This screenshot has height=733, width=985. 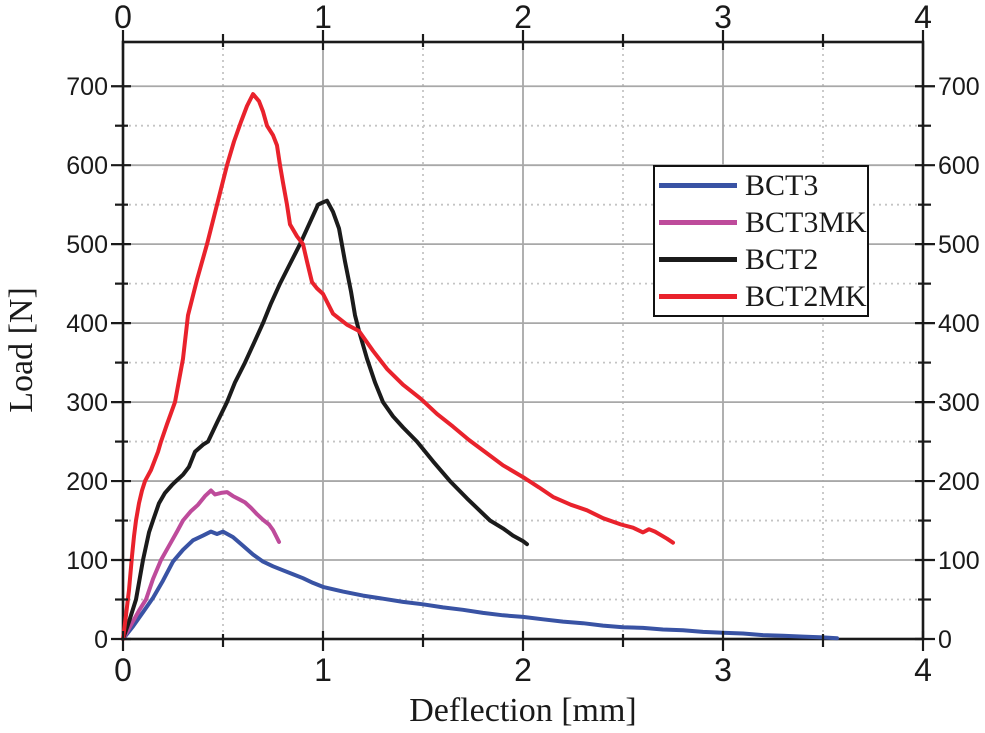 What do you see at coordinates (782, 185) in the screenshot?
I see `legend-item-label: BCT3` at bounding box center [782, 185].